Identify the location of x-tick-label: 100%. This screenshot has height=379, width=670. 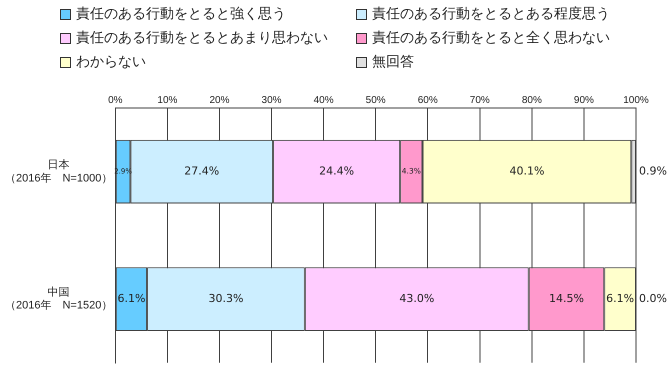
(636, 100).